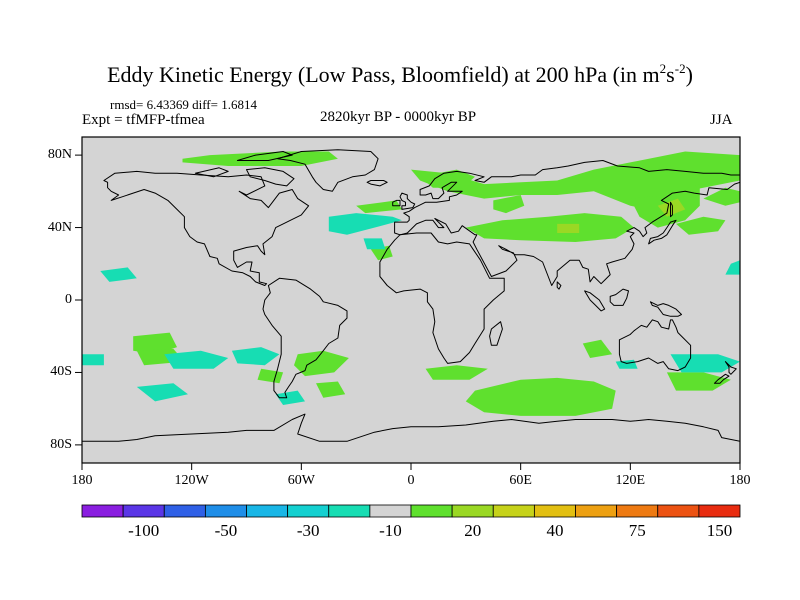 This screenshot has height=600, width=800. I want to click on lat-tick-label: 40N, so click(59, 227).